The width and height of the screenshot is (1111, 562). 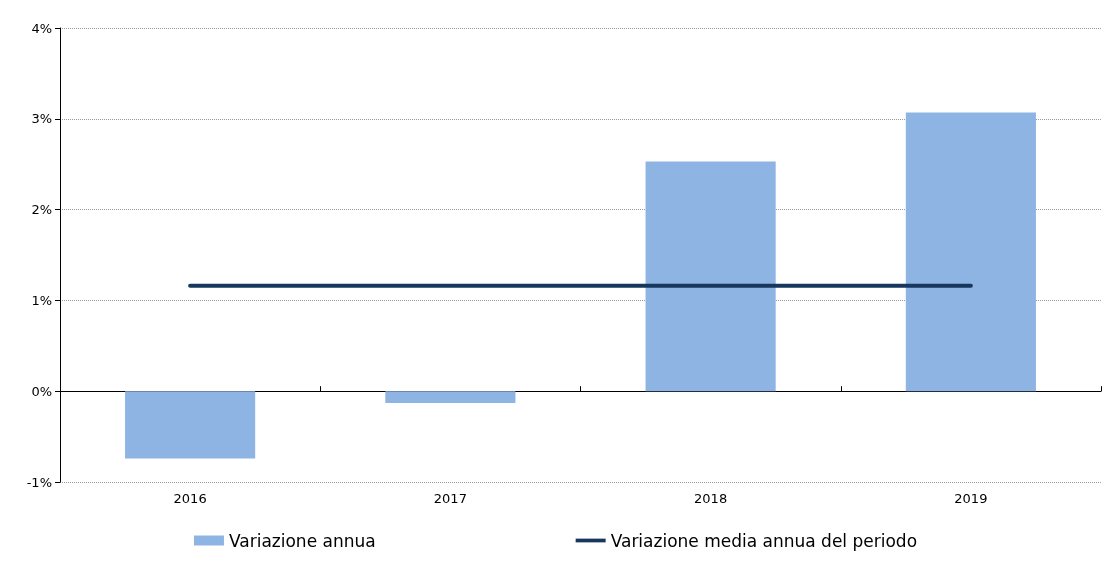 I want to click on y-tick-label: -1%, so click(x=39, y=482).